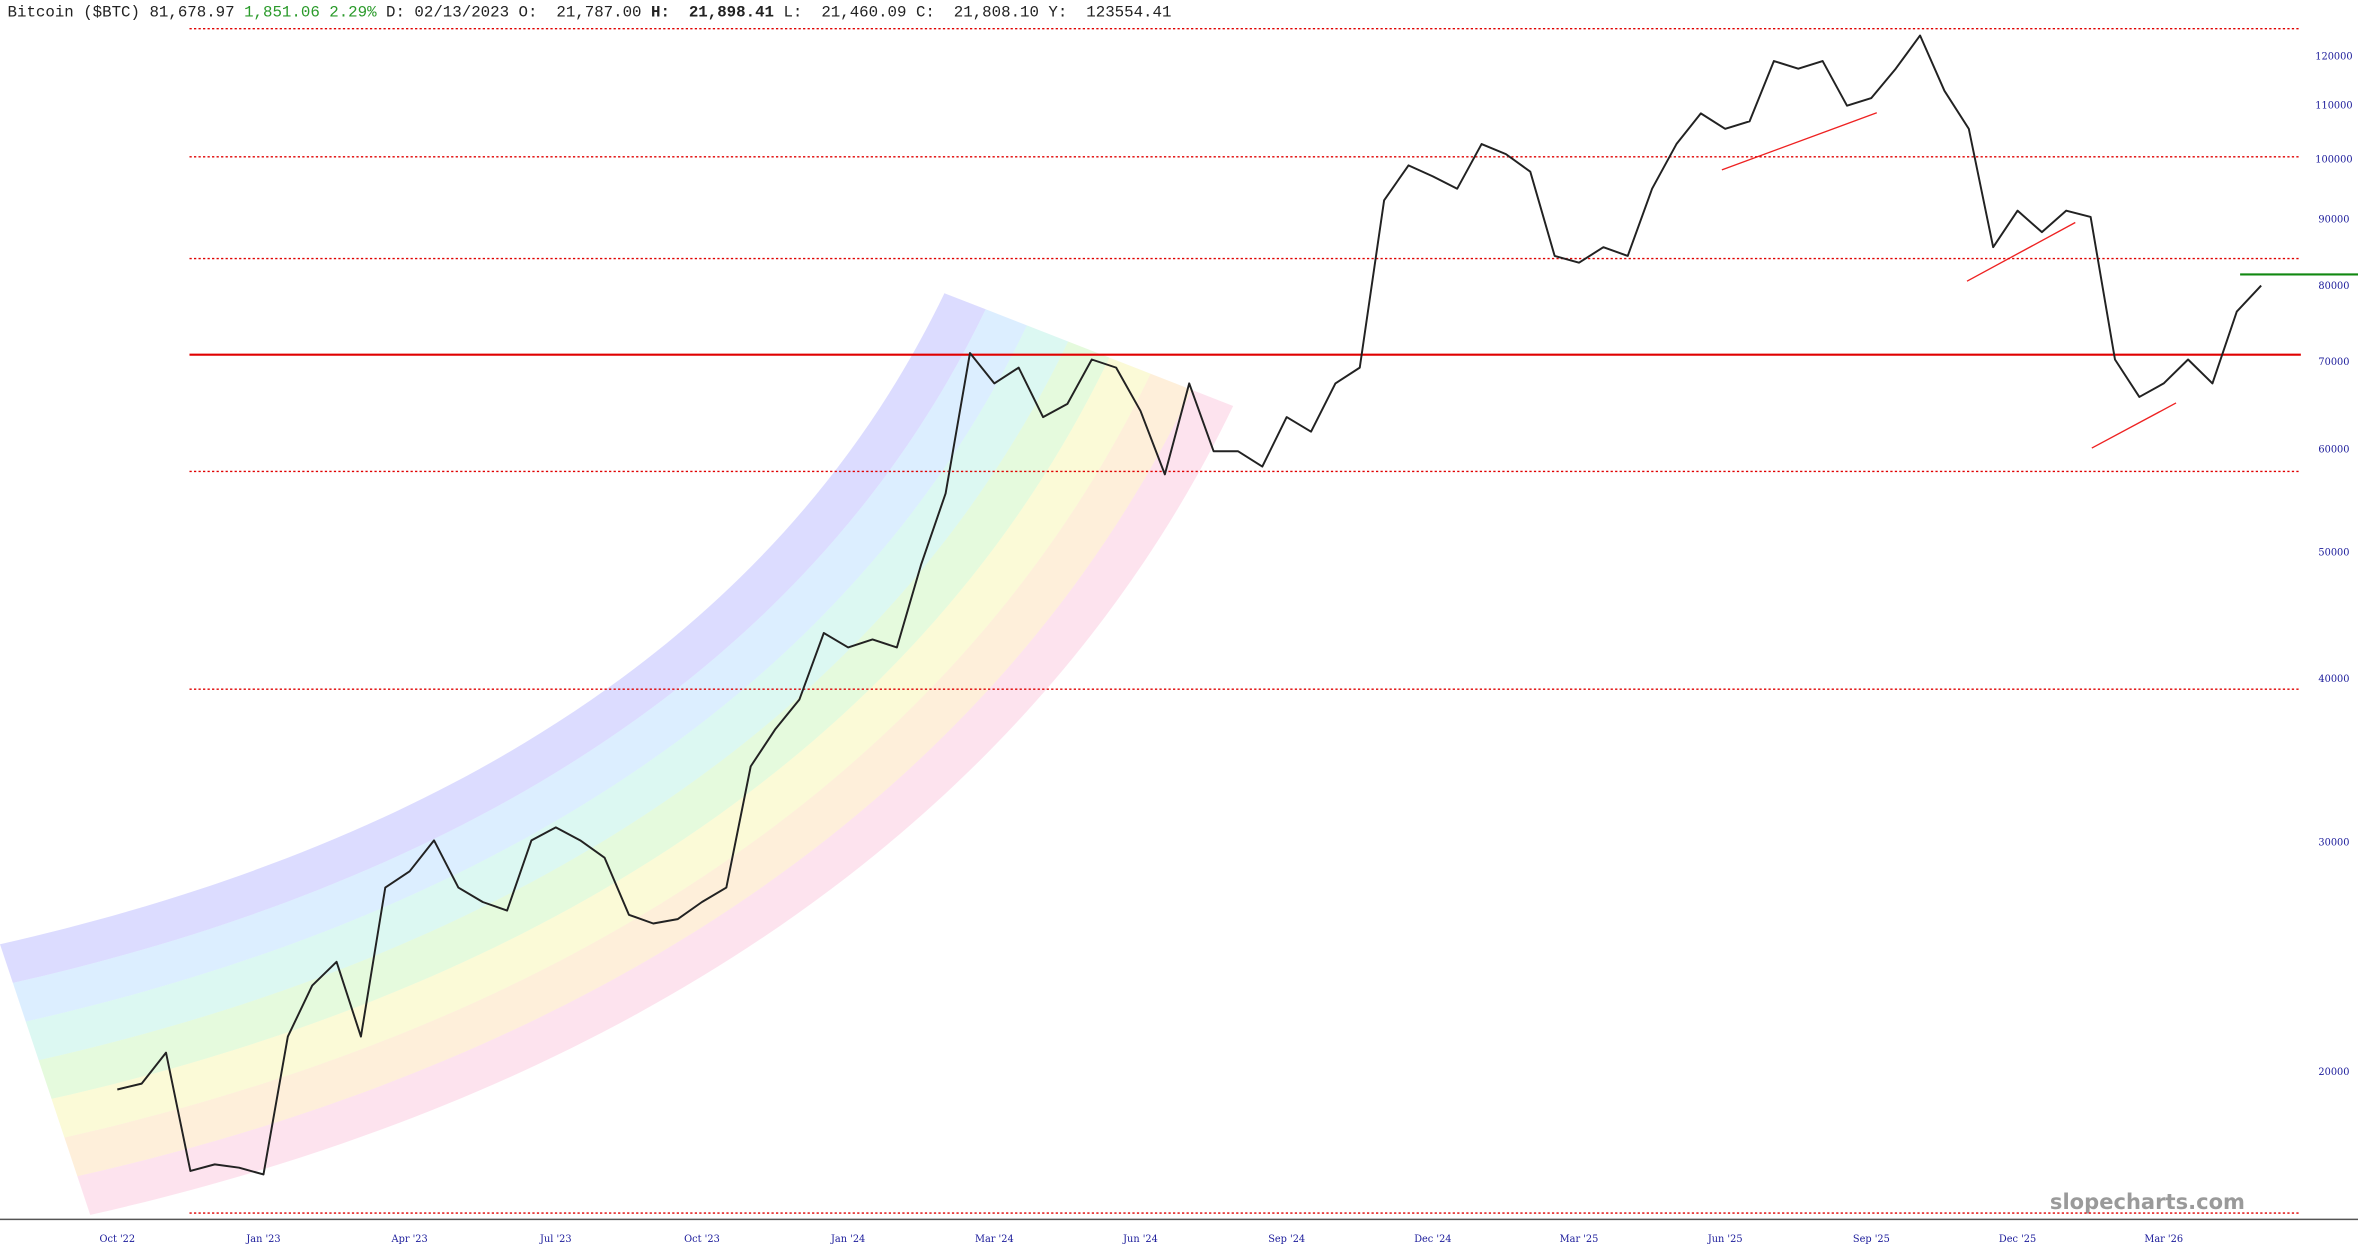 The width and height of the screenshot is (2358, 1260). Describe the element at coordinates (2333, 842) in the screenshot. I see `y-tick-label: 30000` at that location.